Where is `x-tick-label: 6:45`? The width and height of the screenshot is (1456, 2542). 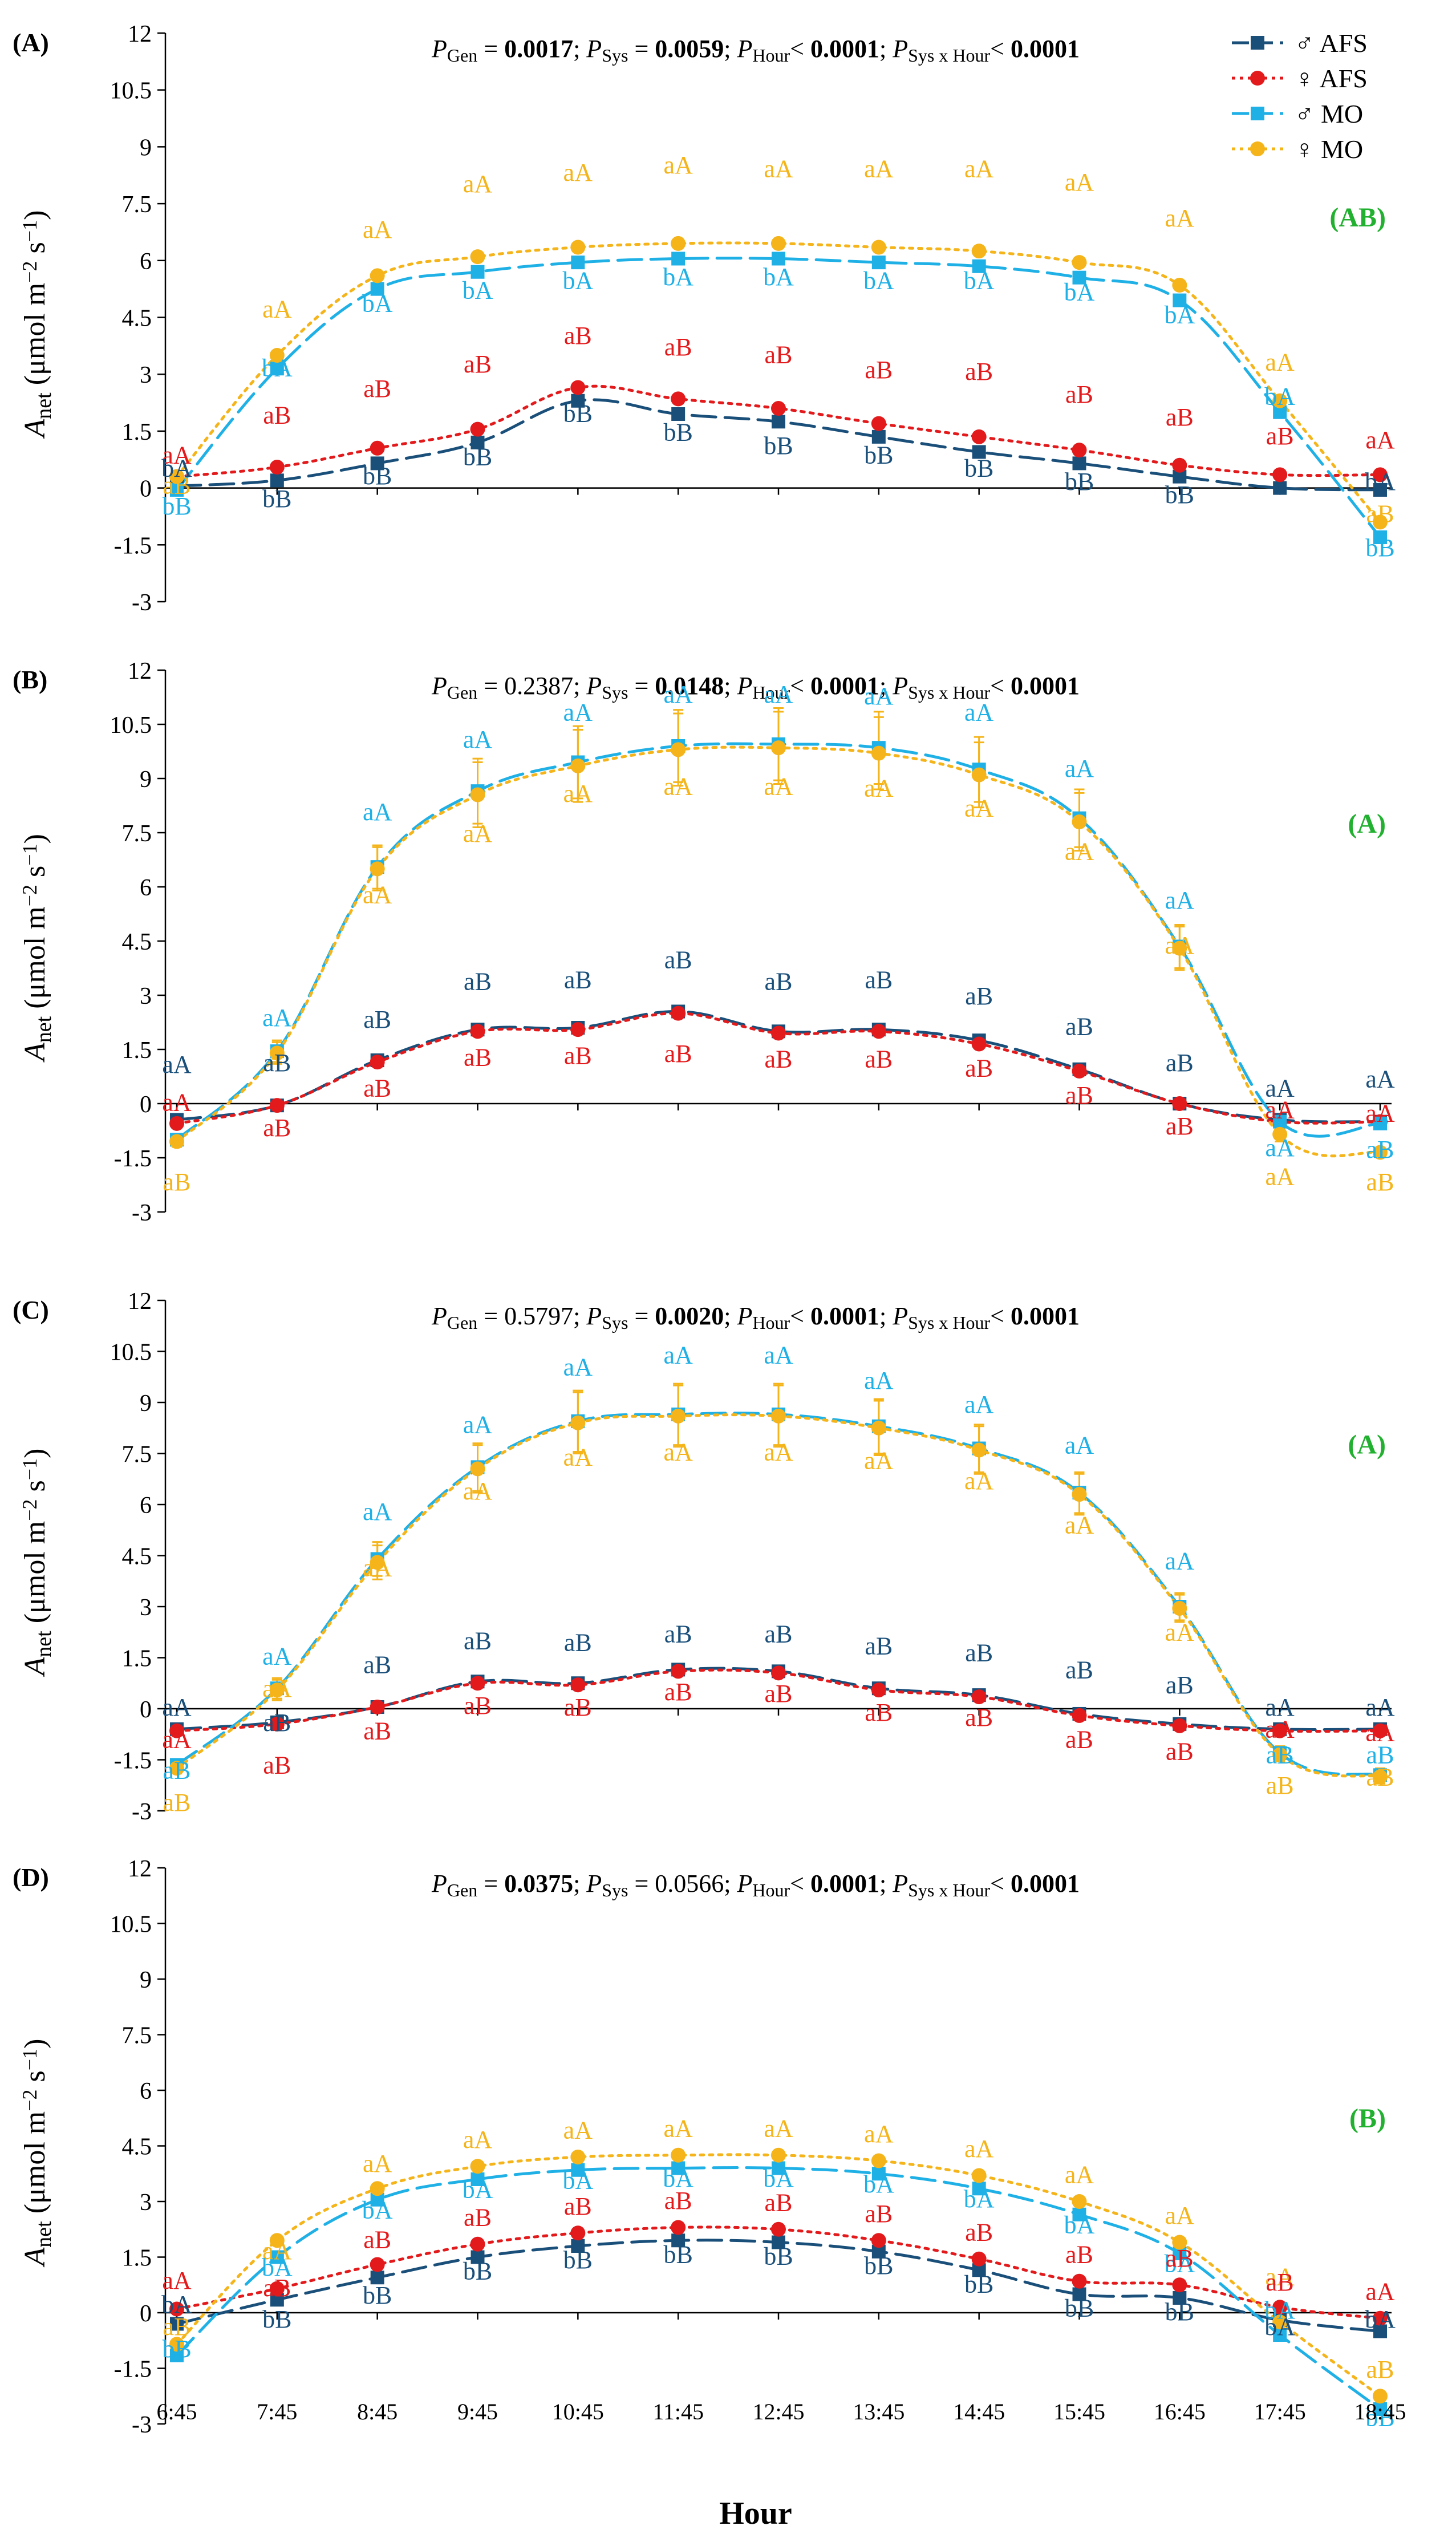 x-tick-label: 6:45 is located at coordinates (176, 2412).